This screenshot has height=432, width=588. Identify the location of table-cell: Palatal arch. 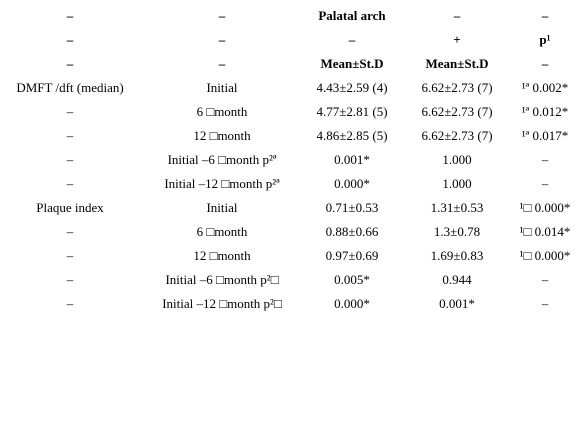
(352, 15).